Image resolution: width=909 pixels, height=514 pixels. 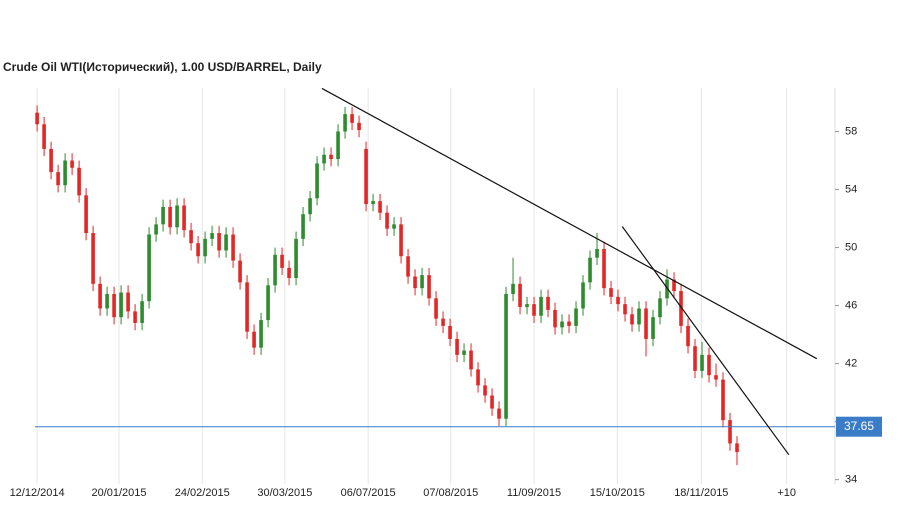 What do you see at coordinates (368, 493) in the screenshot?
I see `x-tick-label: 06/07/2015` at bounding box center [368, 493].